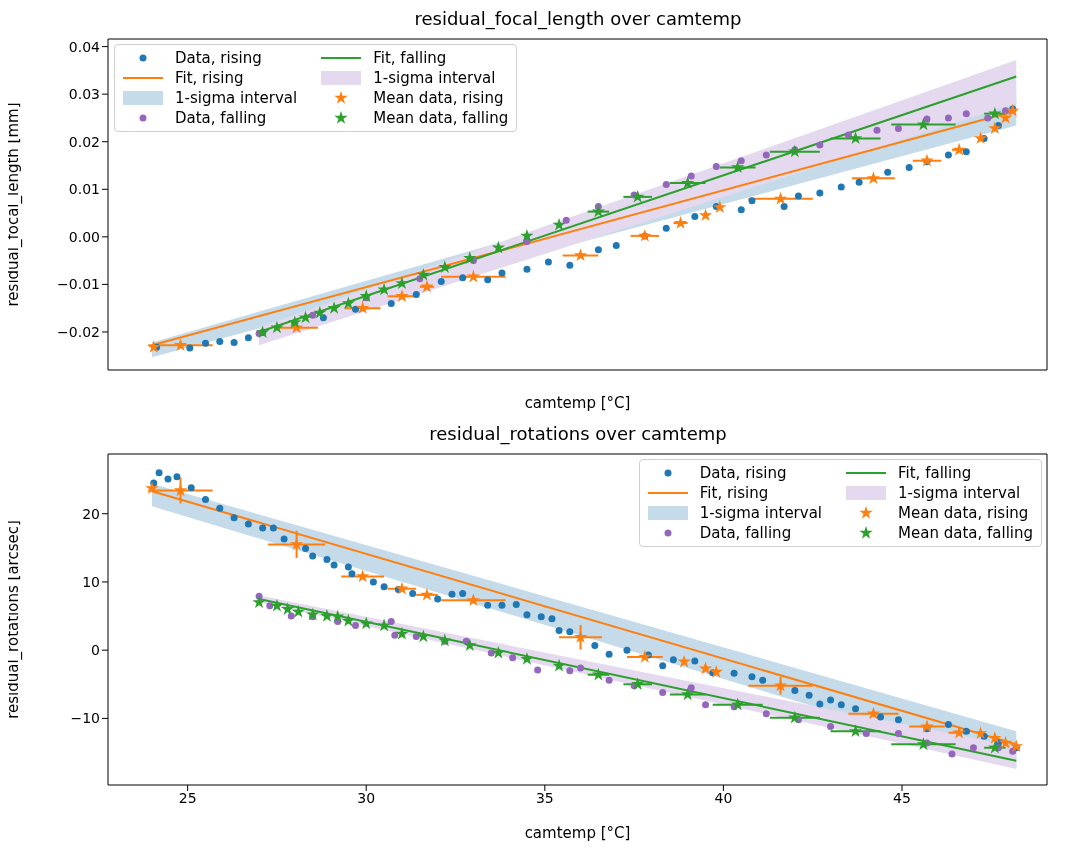 The image size is (1068, 850). What do you see at coordinates (84, 46) in the screenshot?
I see `y-tick-label: 0.04` at bounding box center [84, 46].